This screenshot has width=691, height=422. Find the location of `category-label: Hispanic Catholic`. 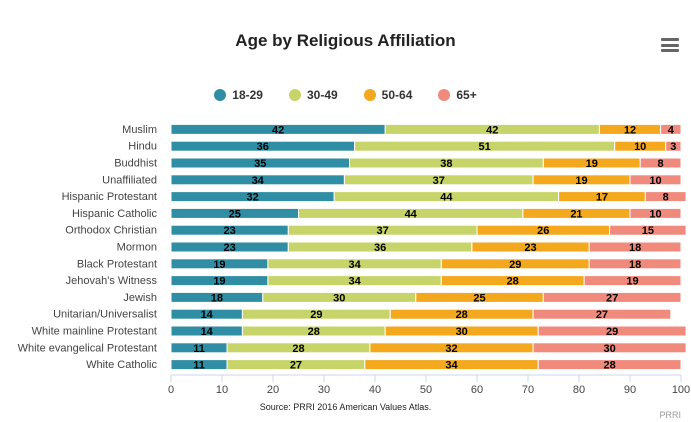

category-label: Hispanic Catholic is located at coordinates (114, 214).